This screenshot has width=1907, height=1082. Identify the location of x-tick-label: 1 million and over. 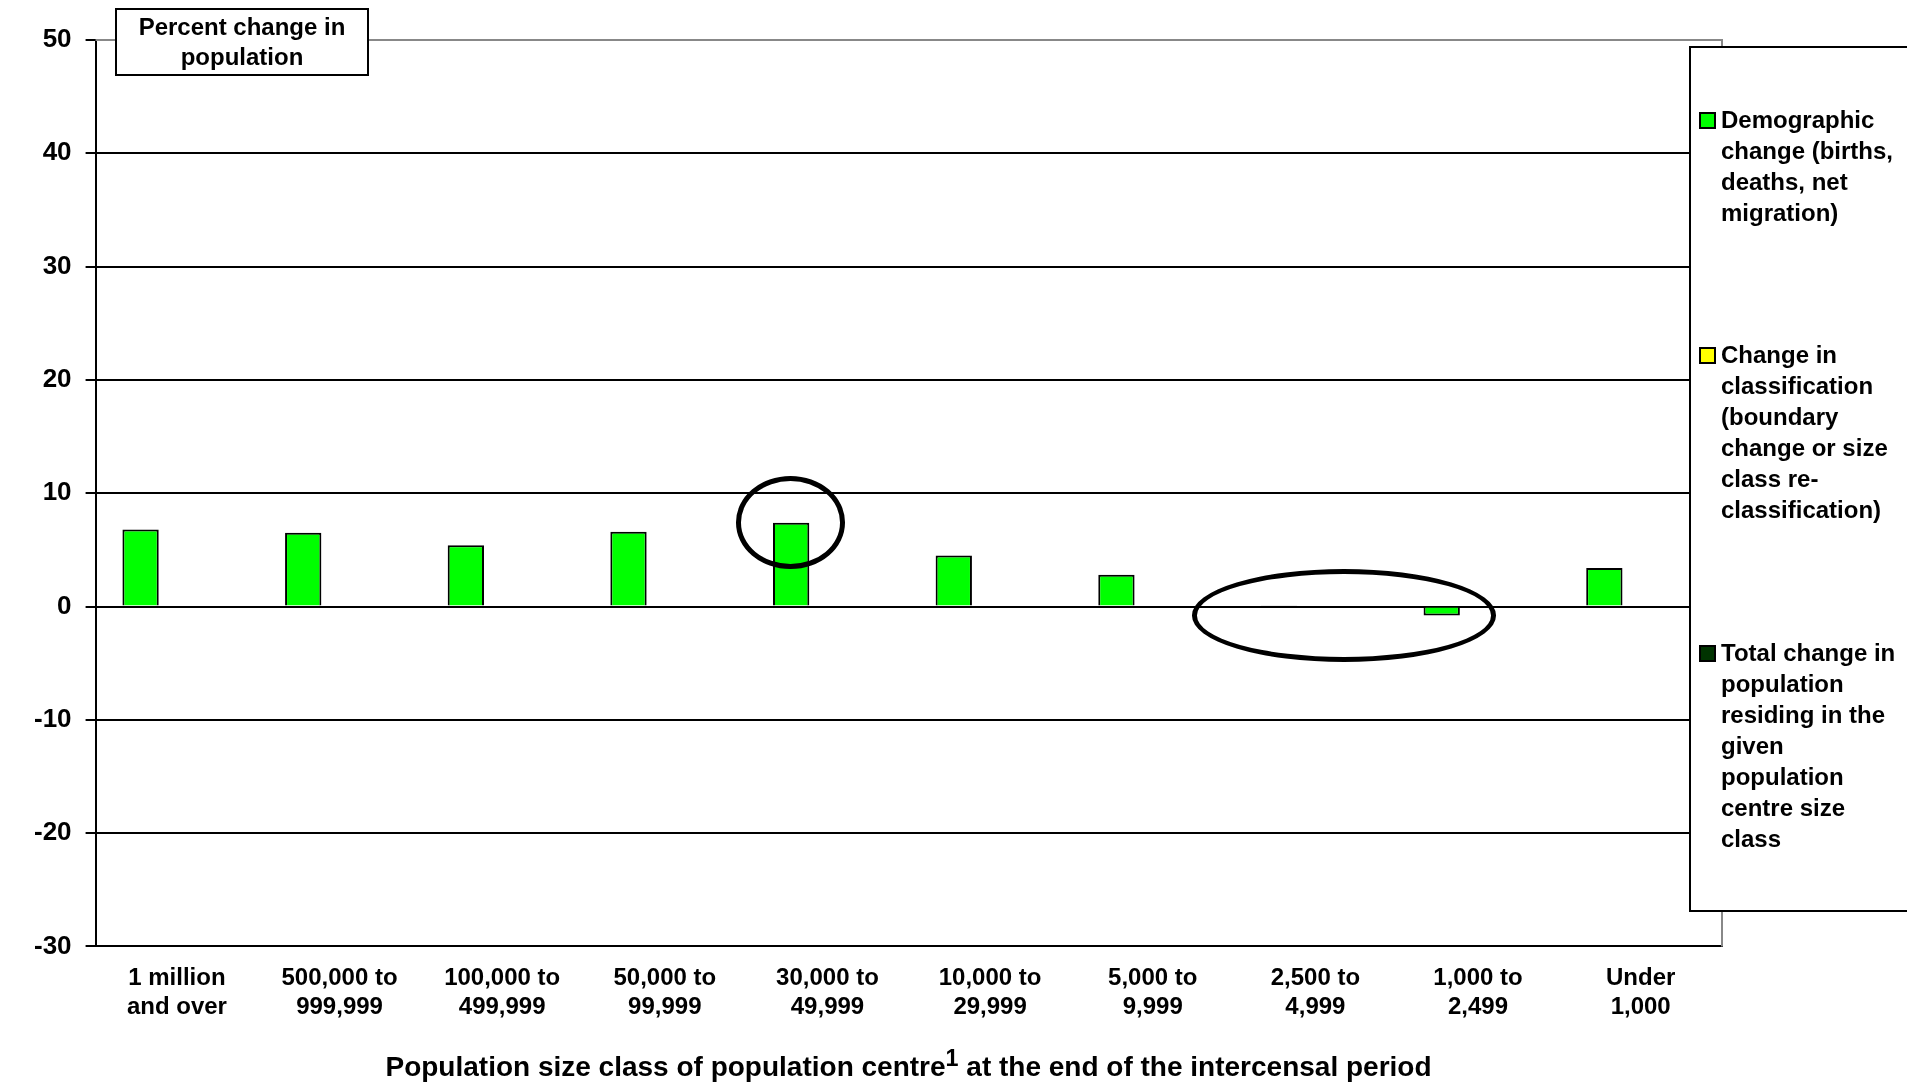
(176, 991).